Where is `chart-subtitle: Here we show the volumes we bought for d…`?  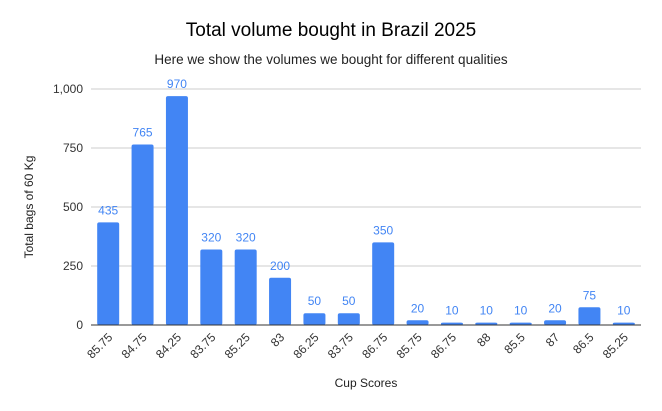
chart-subtitle: Here we show the volumes we bought for d… is located at coordinates (331, 59).